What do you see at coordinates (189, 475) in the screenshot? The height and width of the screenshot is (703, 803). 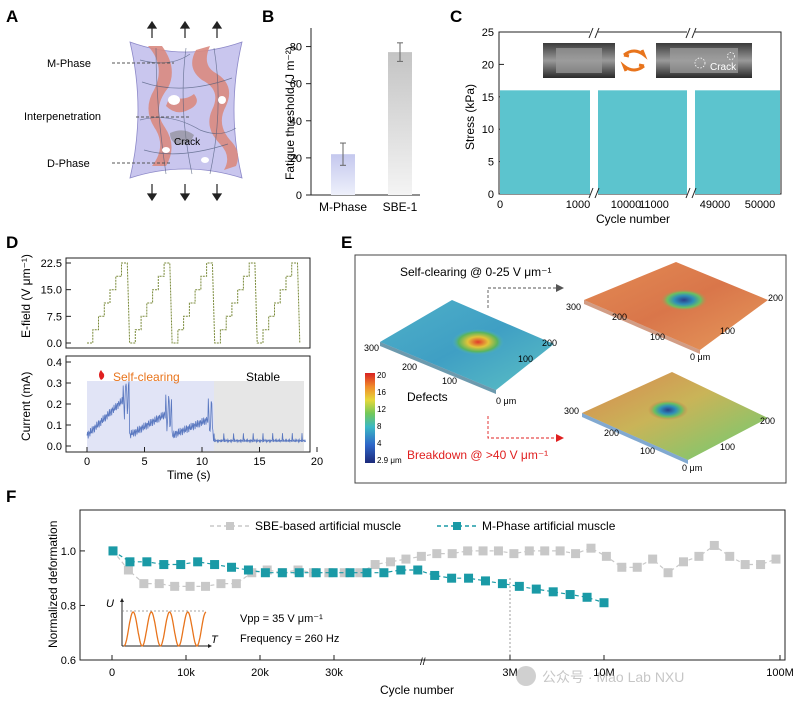 I see `x-axis-label: Time (s)` at bounding box center [189, 475].